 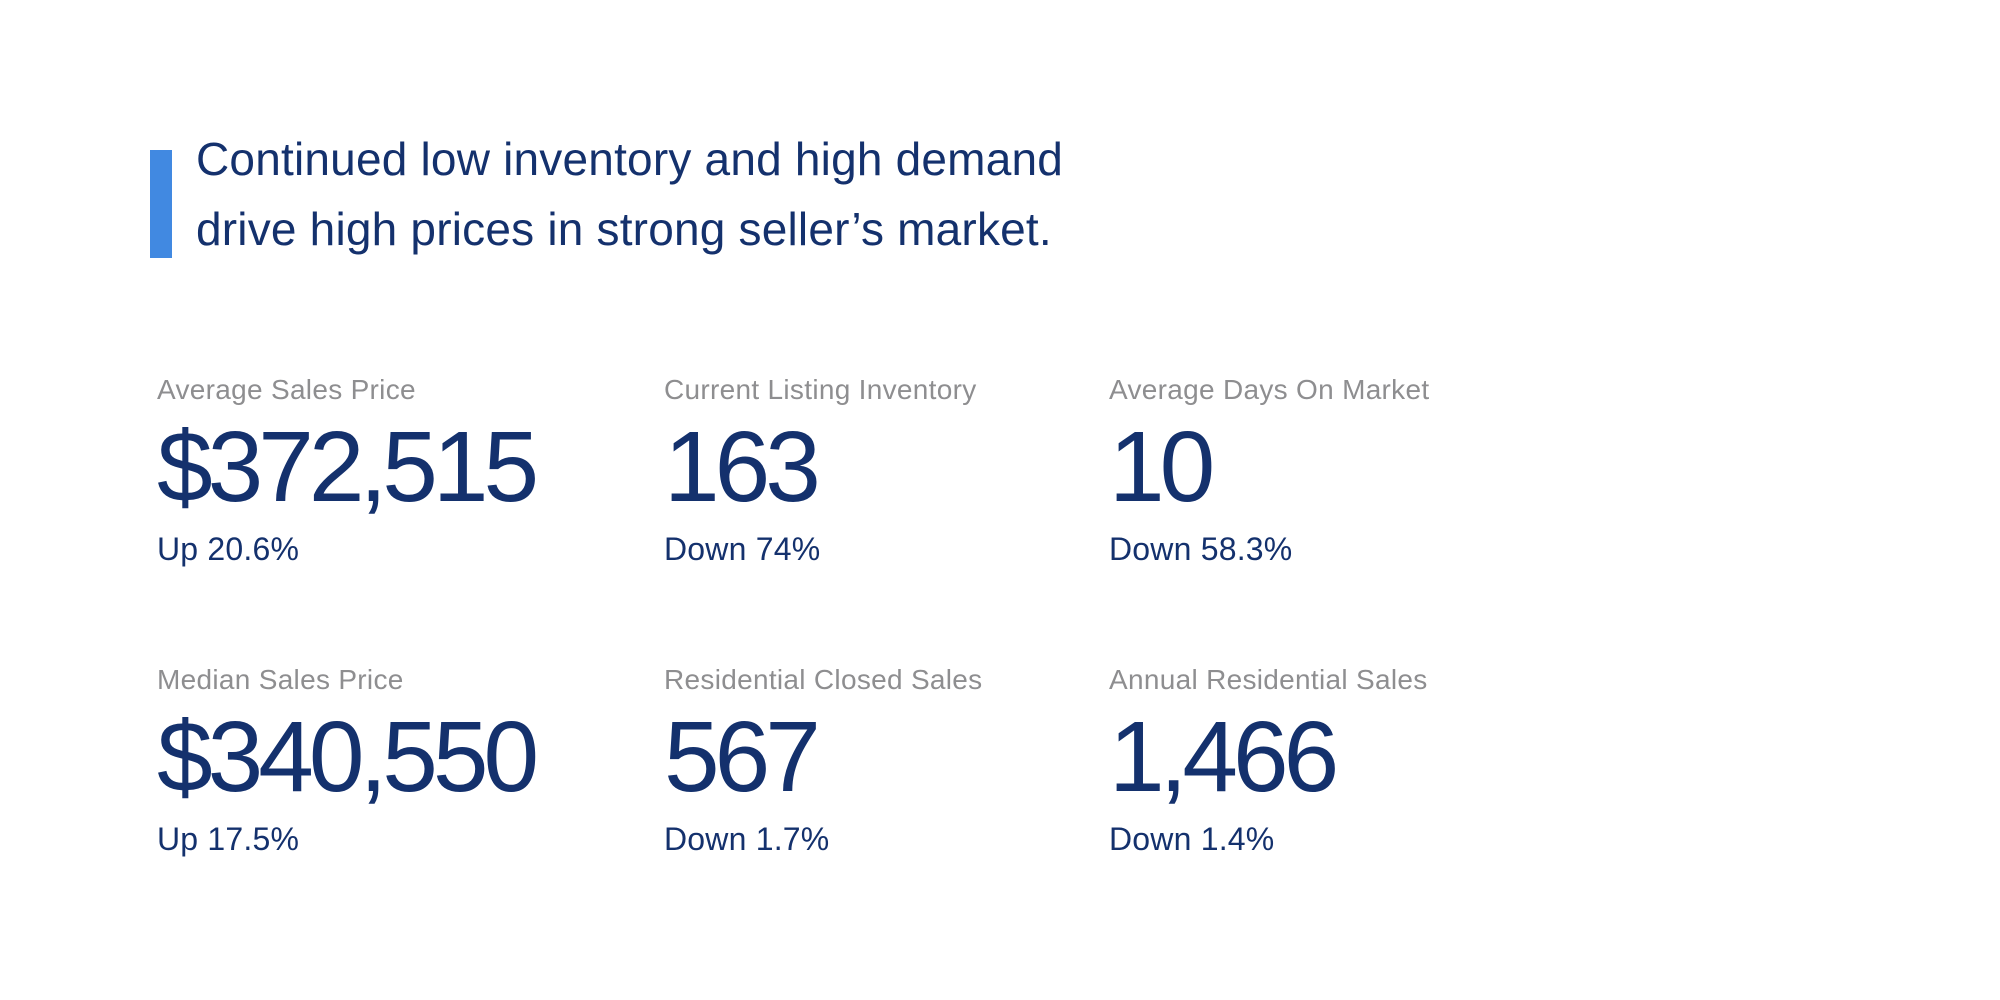 What do you see at coordinates (742, 549) in the screenshot?
I see `stat-change: Down 74%` at bounding box center [742, 549].